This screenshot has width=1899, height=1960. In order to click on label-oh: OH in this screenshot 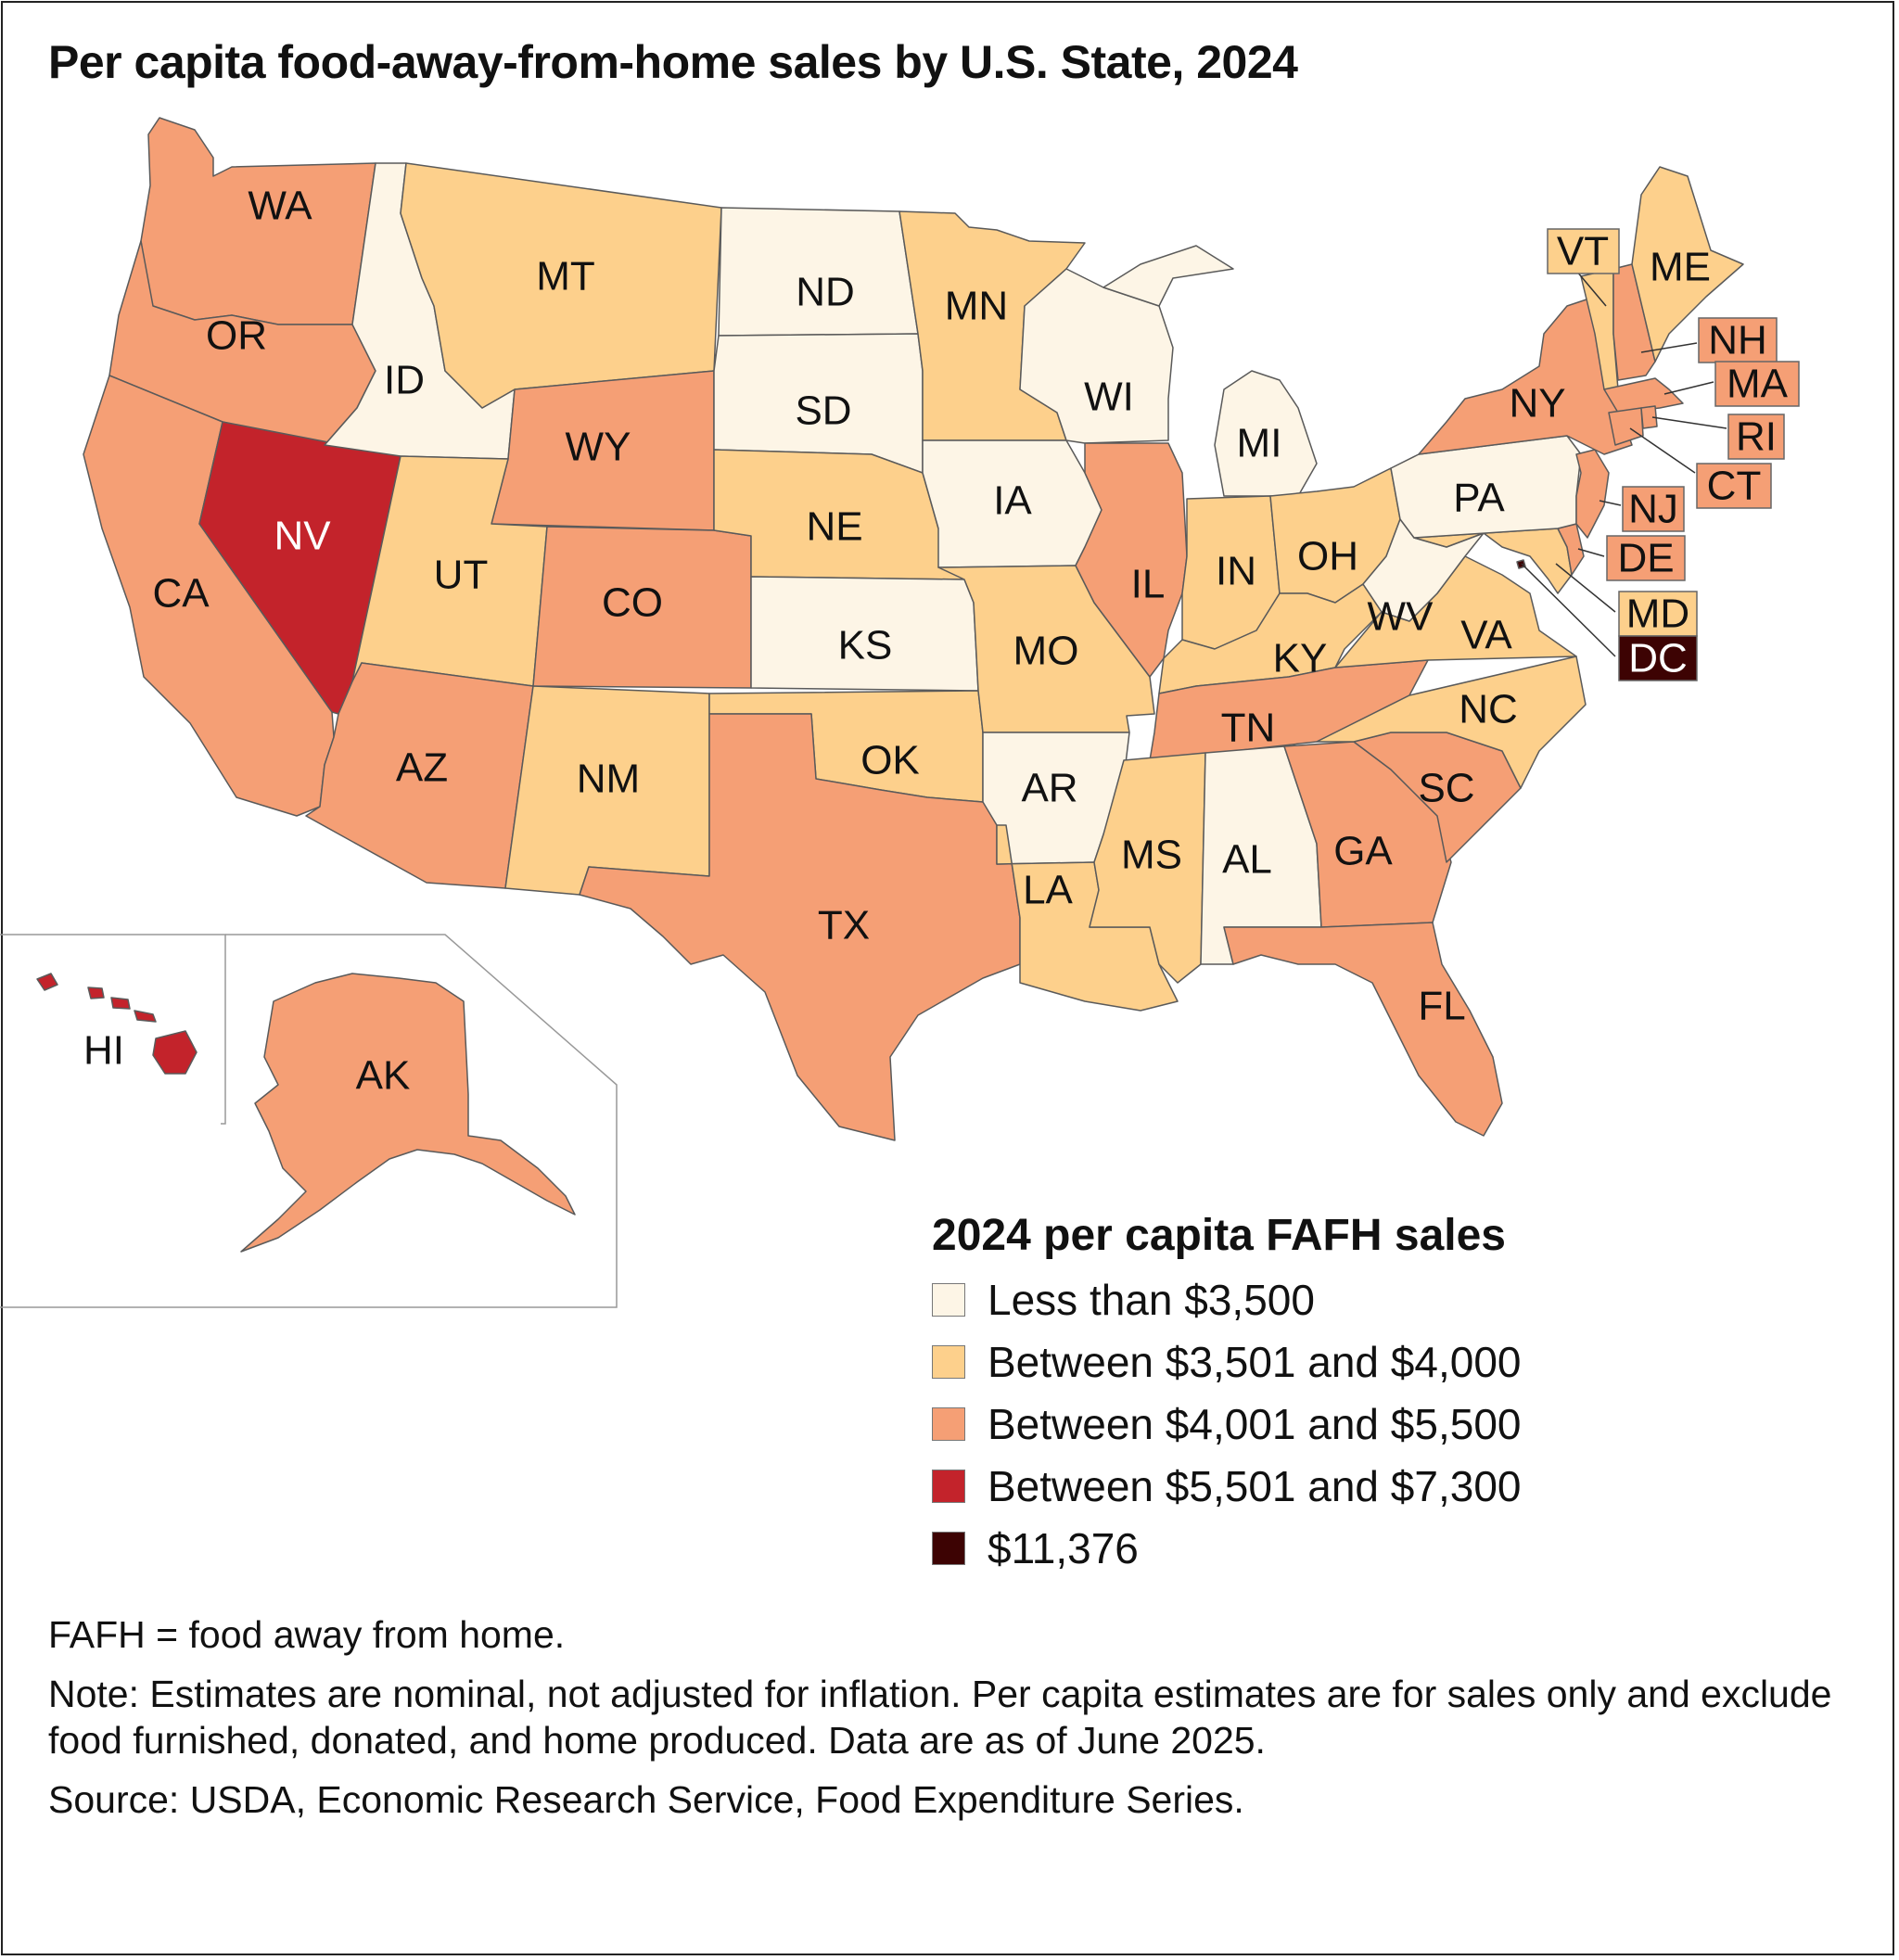, I will do `click(1327, 556)`.